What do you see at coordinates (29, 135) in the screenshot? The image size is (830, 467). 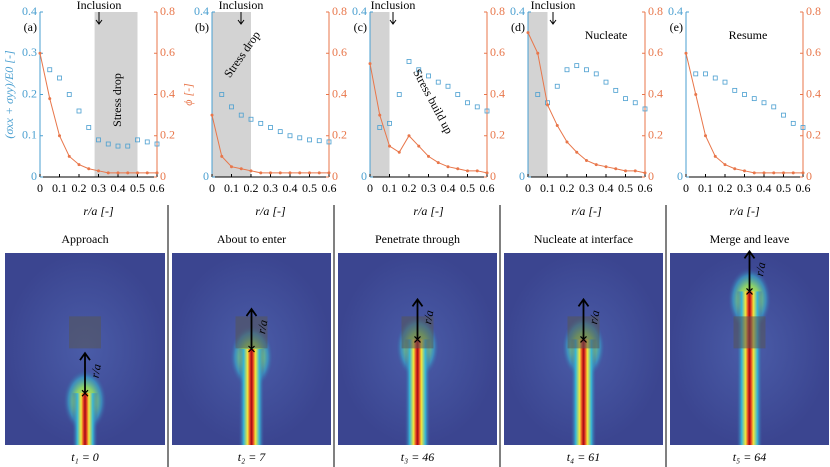 I see `y-tick-label: 0.1` at bounding box center [29, 135].